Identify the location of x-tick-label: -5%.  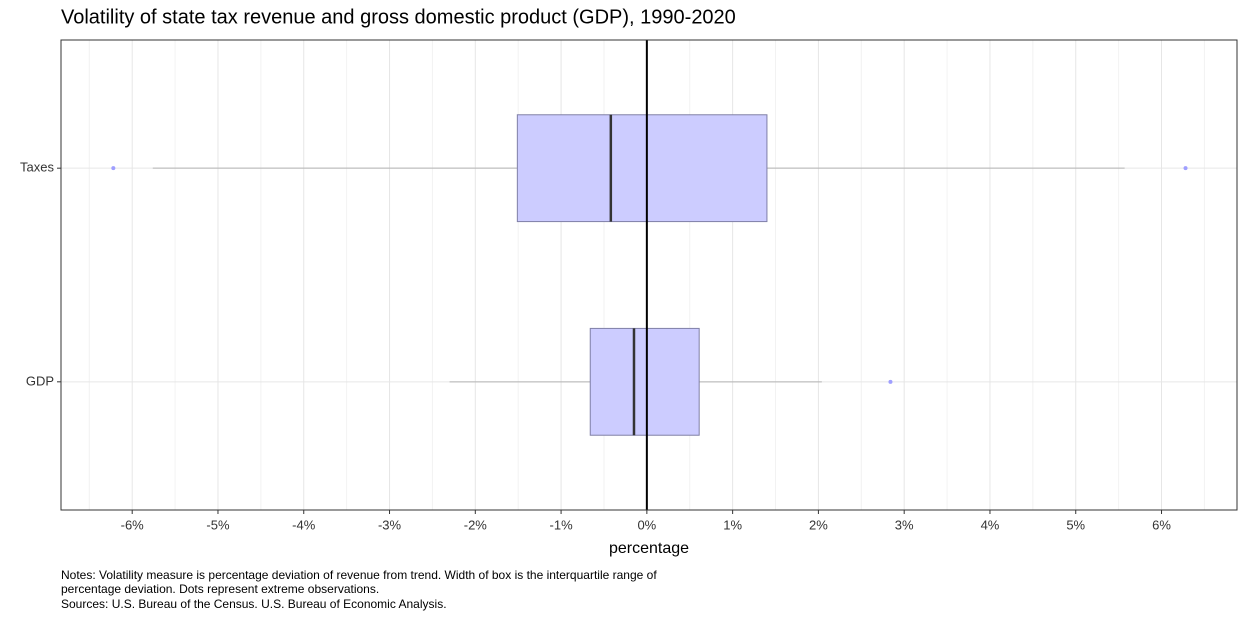
(218, 524).